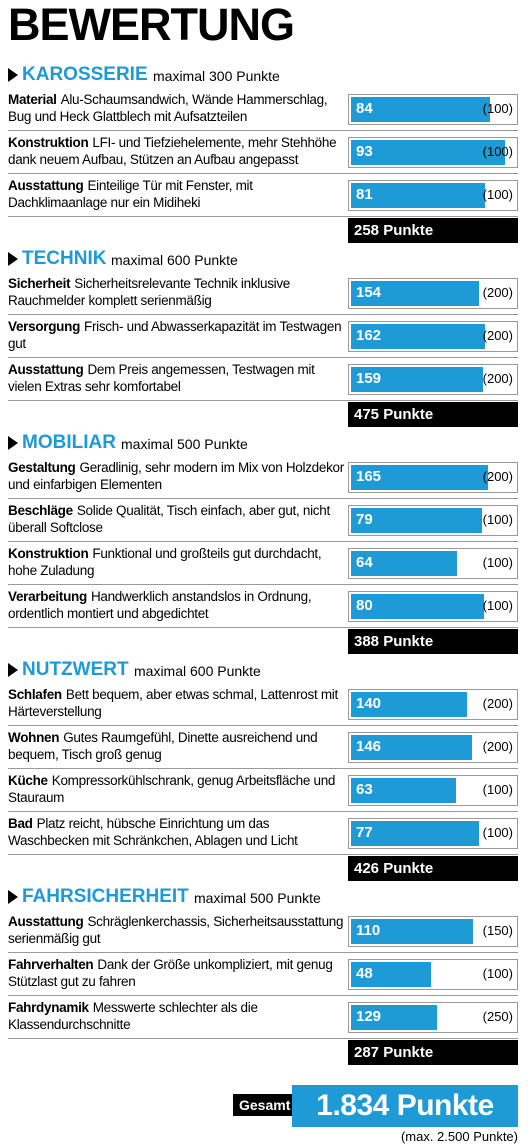 The height and width of the screenshot is (1147, 532). Describe the element at coordinates (433, 833) in the screenshot. I see `score-box: 77 (100)` at that location.